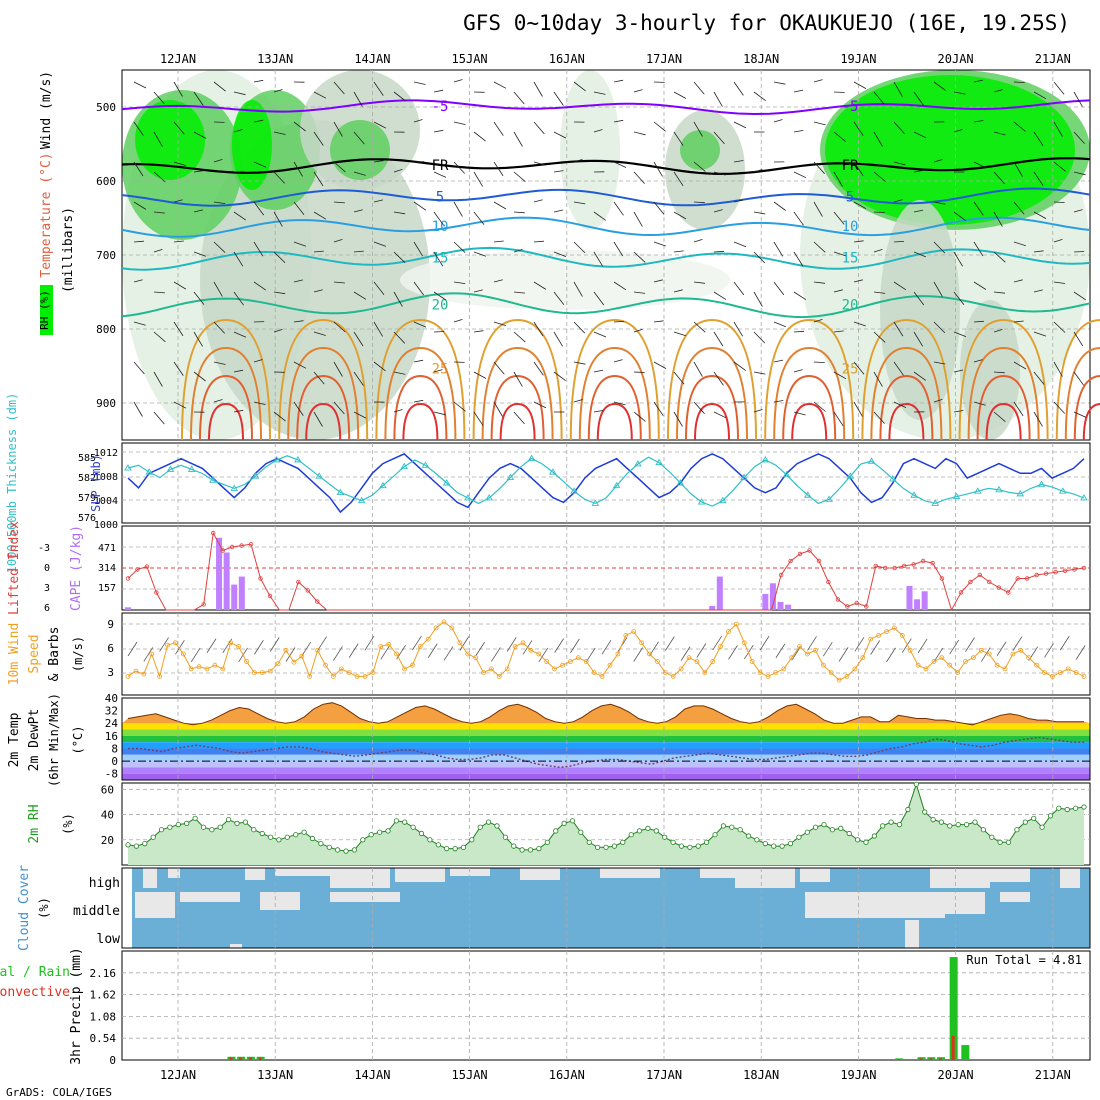 The height and width of the screenshot is (1100, 1100). Describe the element at coordinates (114, 761) in the screenshot. I see `temperature-tick-label: 0` at that location.